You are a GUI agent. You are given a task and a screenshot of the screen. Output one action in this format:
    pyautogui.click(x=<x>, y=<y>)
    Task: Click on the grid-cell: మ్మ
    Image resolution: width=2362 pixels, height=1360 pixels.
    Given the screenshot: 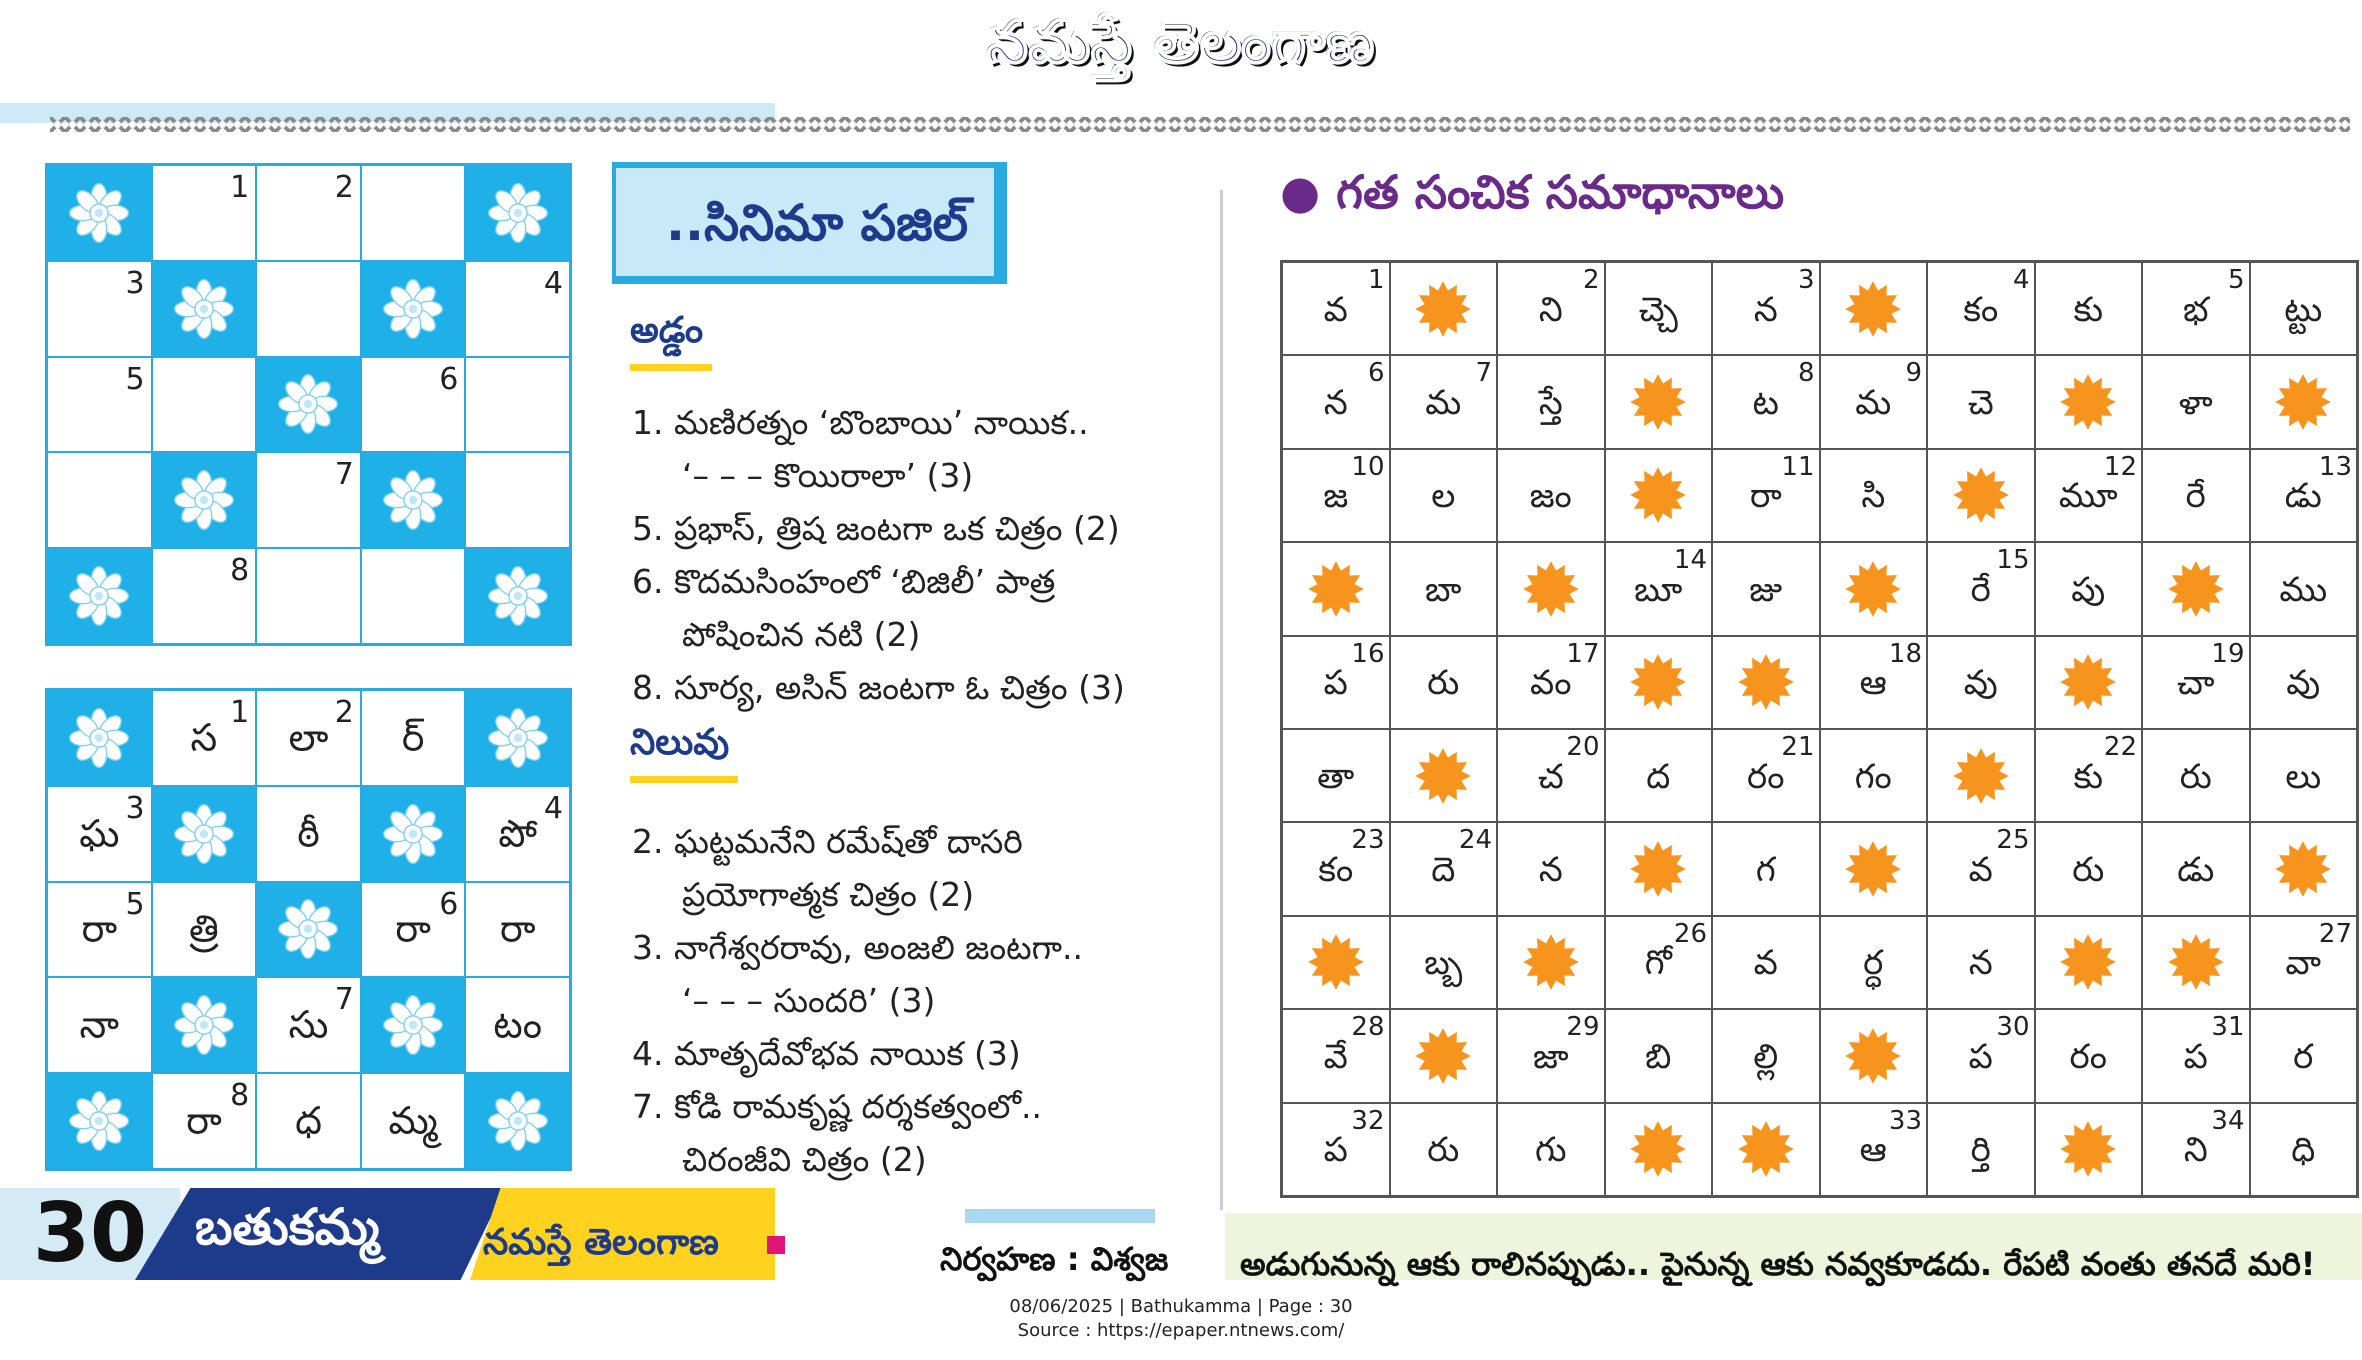 What is the action you would take?
    pyautogui.click(x=413, y=1121)
    